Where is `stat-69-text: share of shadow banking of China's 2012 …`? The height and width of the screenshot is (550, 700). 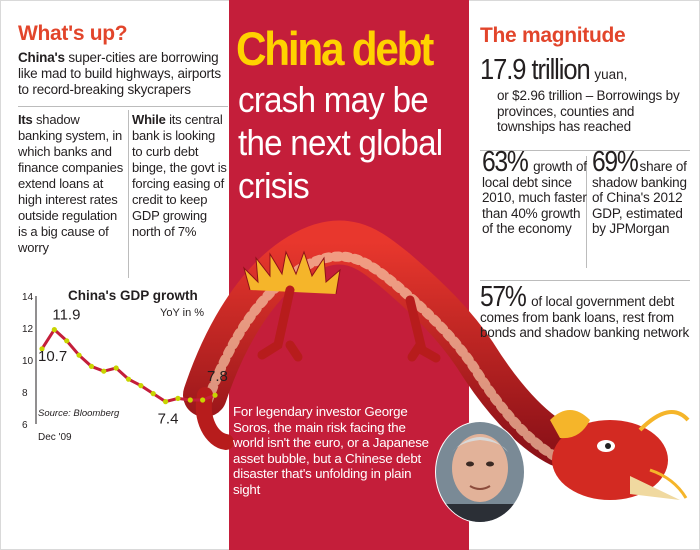 stat-69-text: share of shadow banking of China's 2012 … is located at coordinates (639, 197).